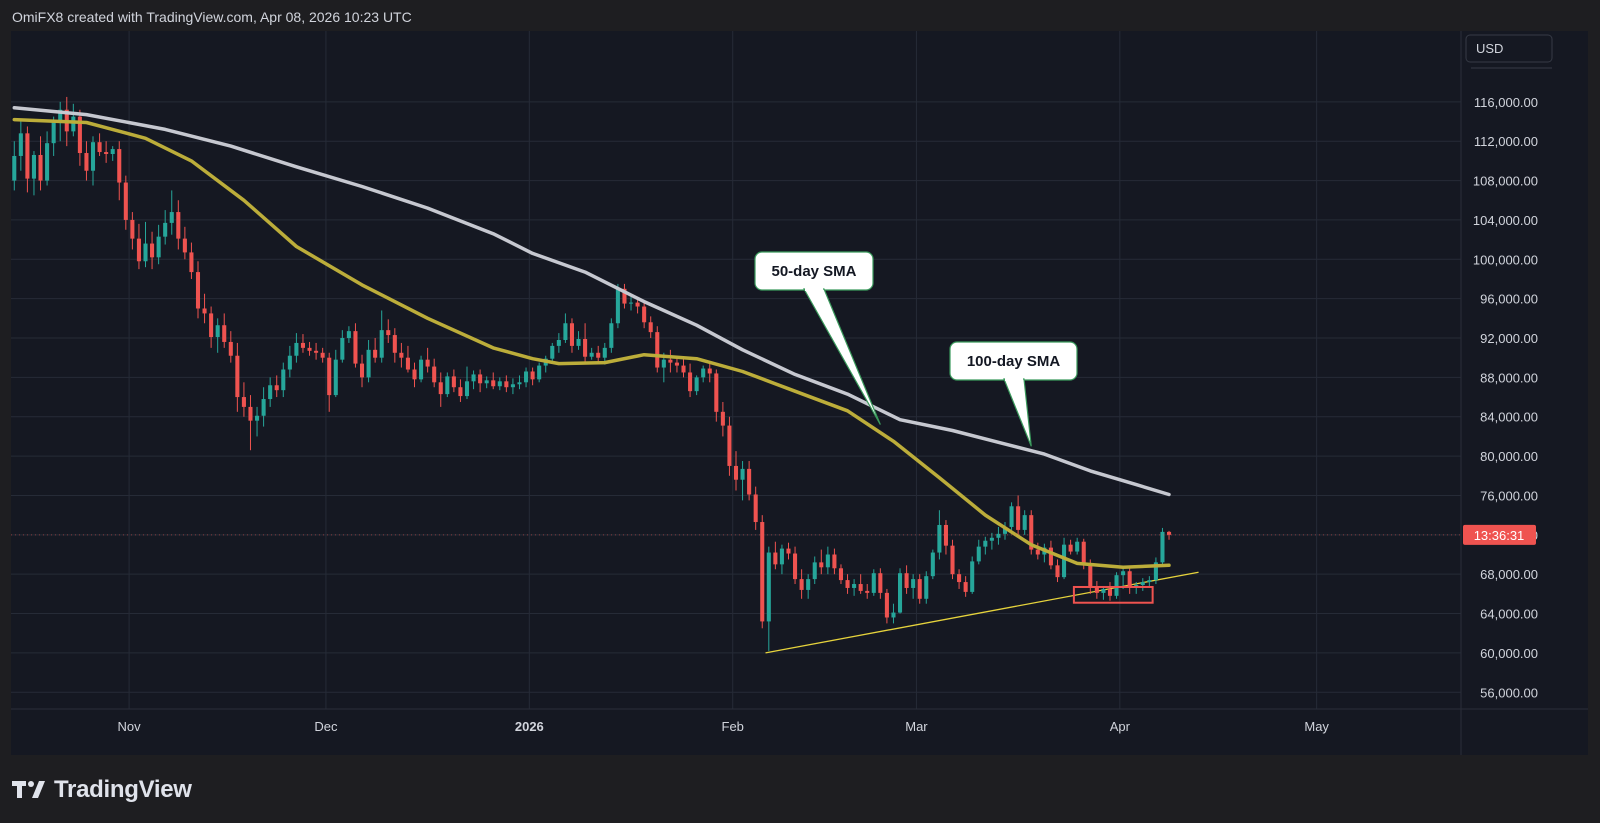 The image size is (1600, 823). Describe the element at coordinates (326, 726) in the screenshot. I see `x-tick-label: Dec` at that location.